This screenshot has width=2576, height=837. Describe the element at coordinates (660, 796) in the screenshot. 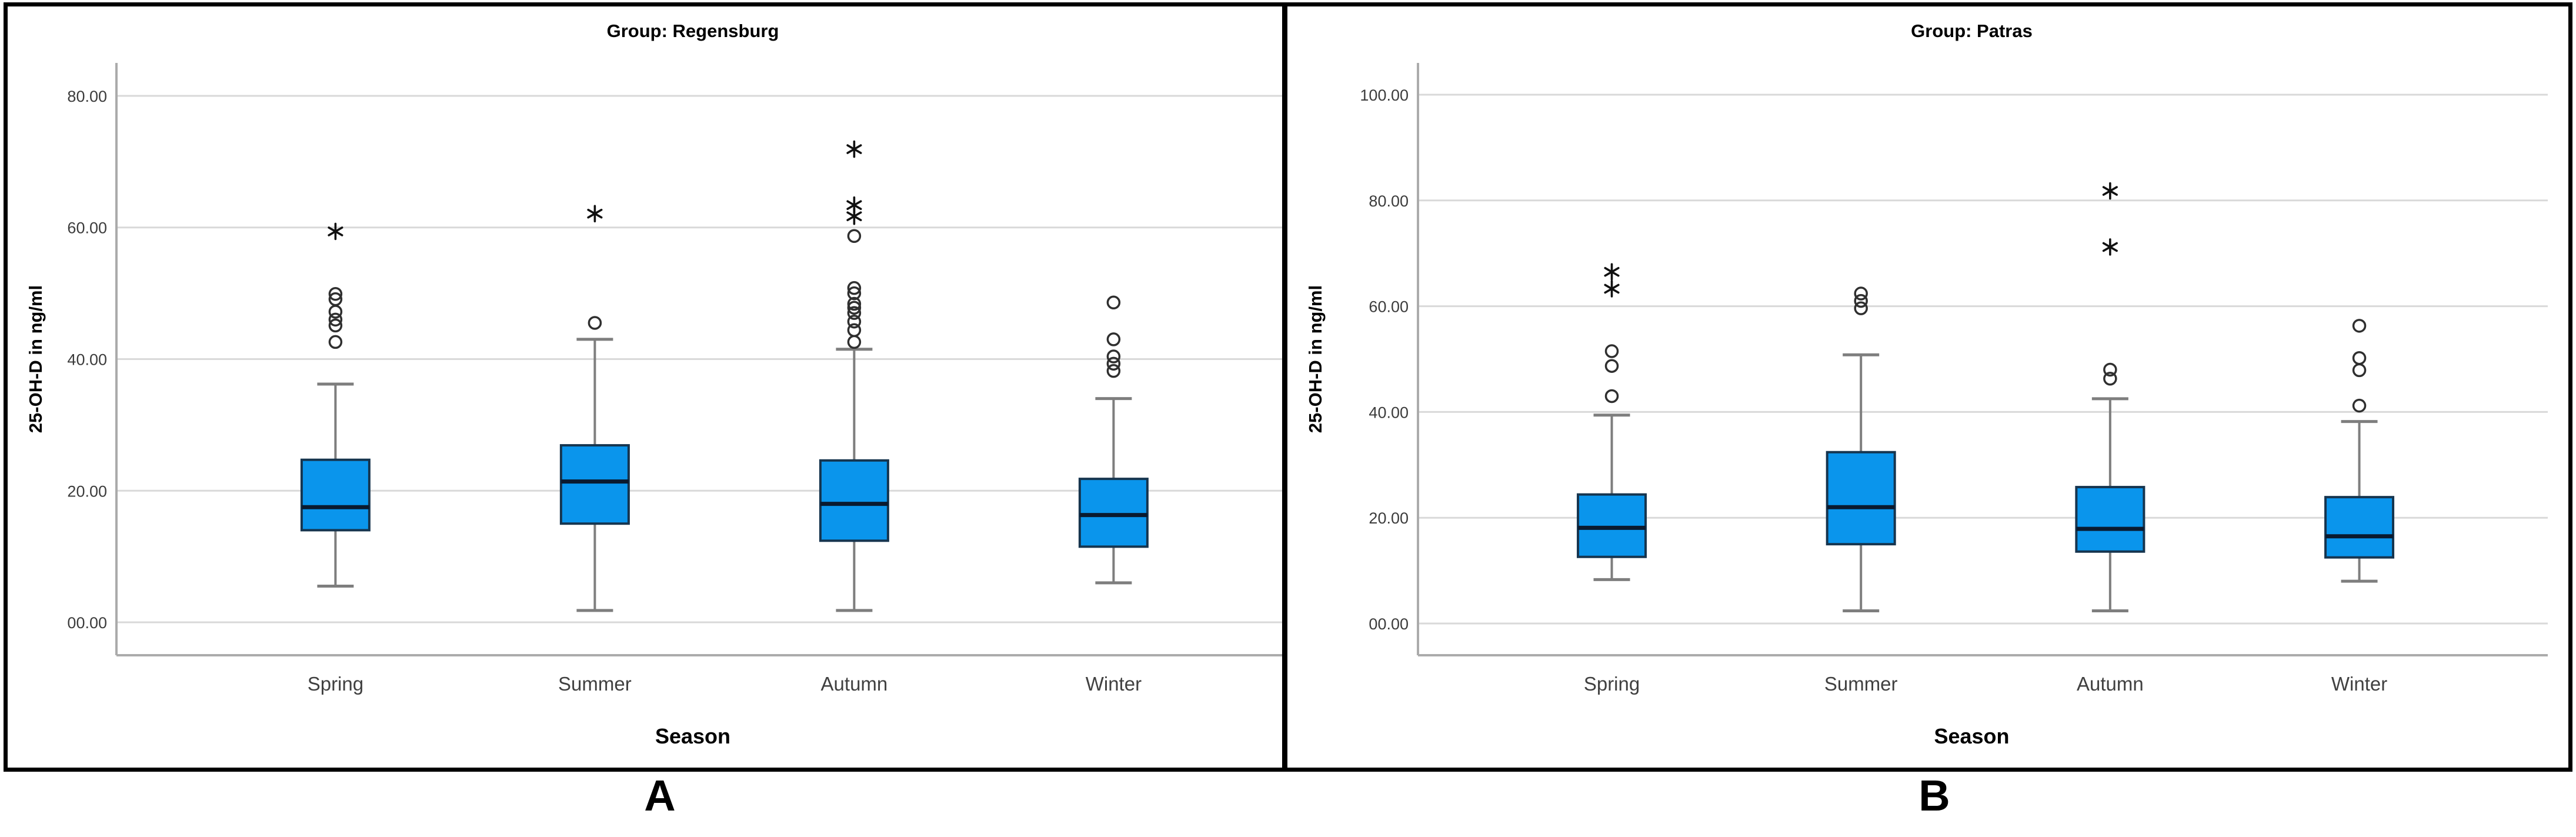

I see `panel-a-label: A` at that location.